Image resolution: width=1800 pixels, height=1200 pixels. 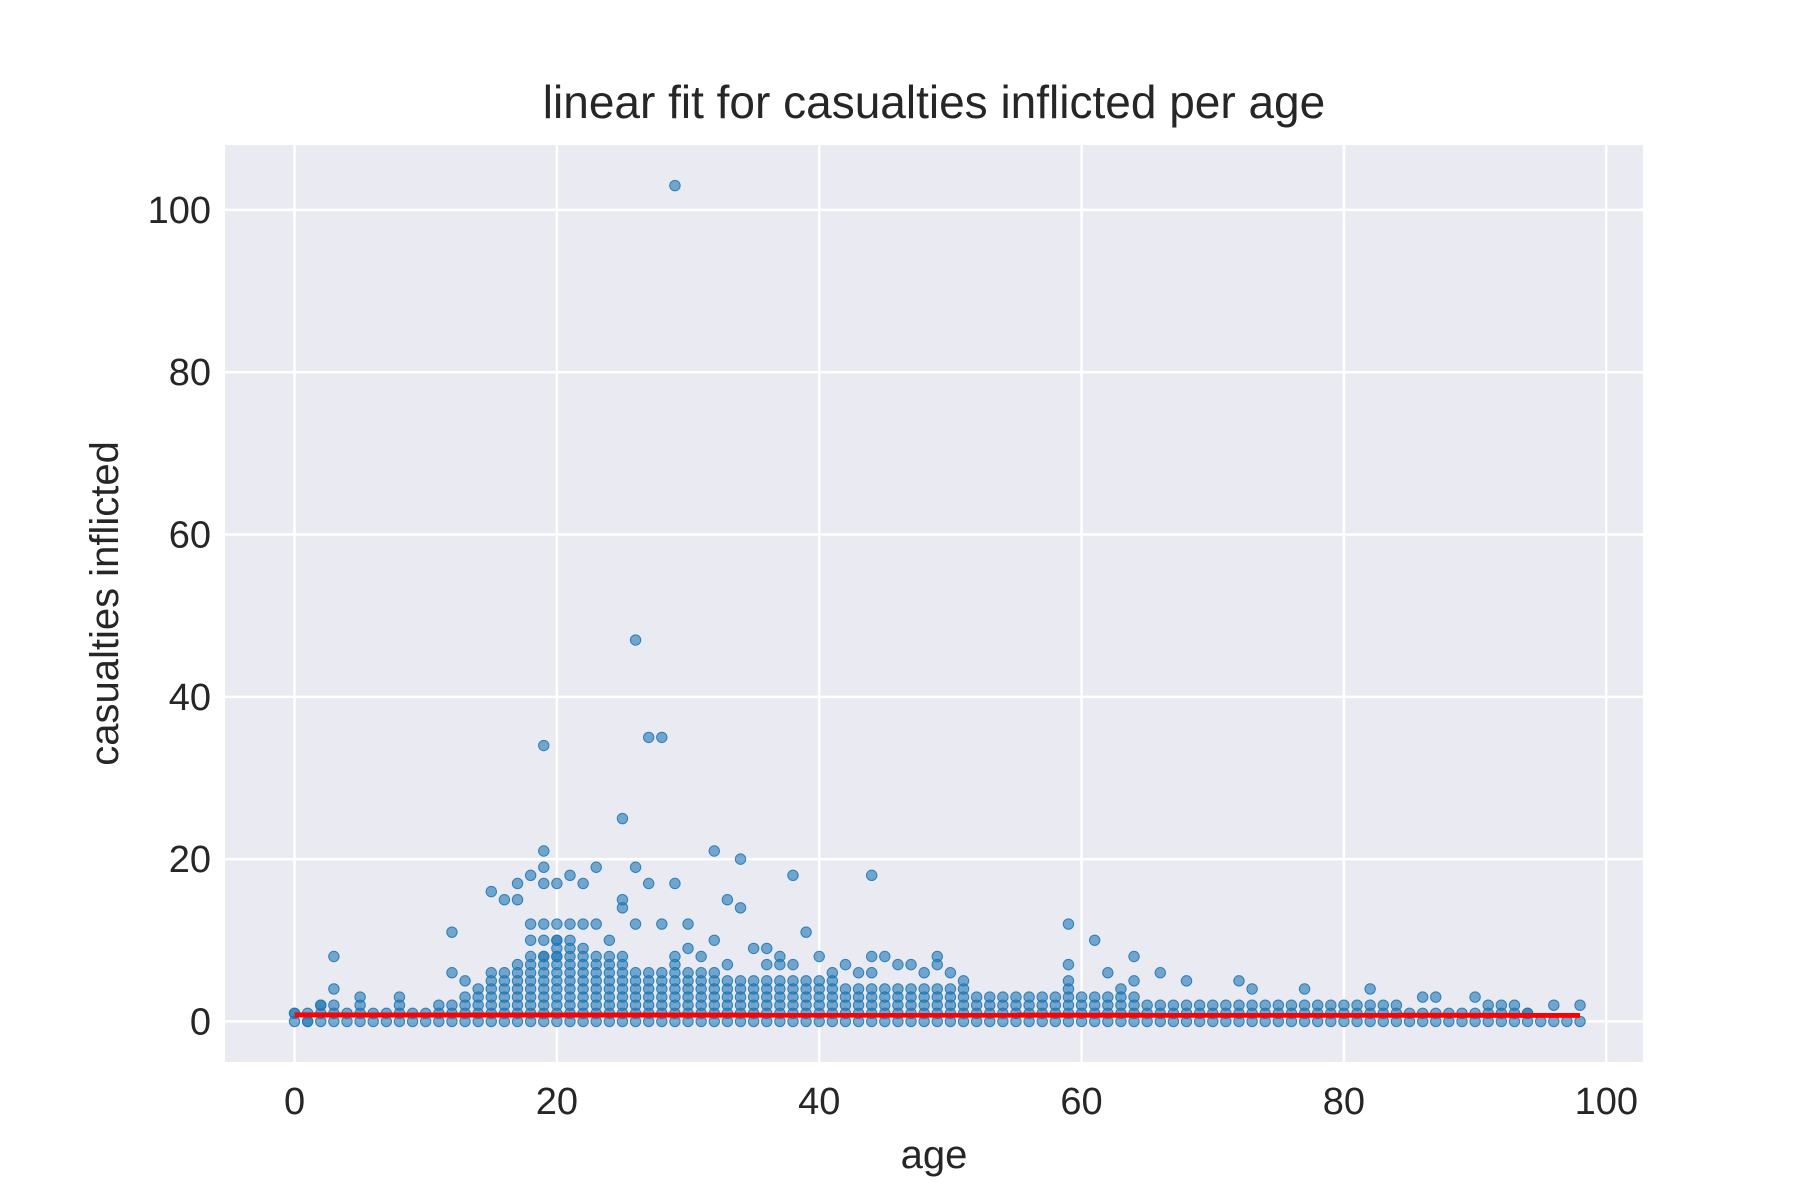 What do you see at coordinates (179, 211) in the screenshot?
I see `y-tick-label: 100` at bounding box center [179, 211].